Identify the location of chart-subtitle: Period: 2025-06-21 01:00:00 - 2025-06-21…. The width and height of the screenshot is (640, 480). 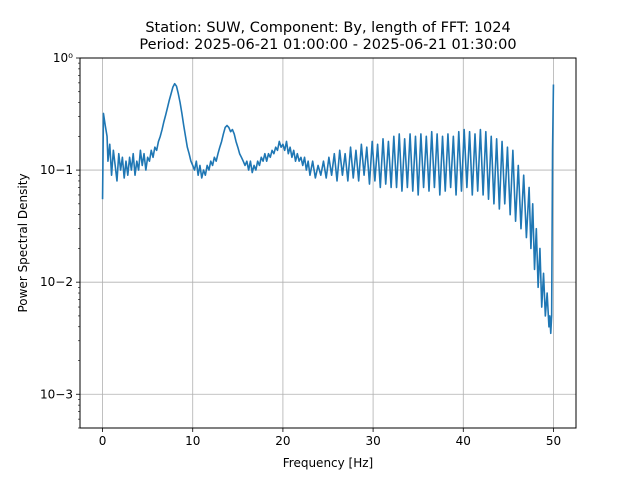
(327, 45).